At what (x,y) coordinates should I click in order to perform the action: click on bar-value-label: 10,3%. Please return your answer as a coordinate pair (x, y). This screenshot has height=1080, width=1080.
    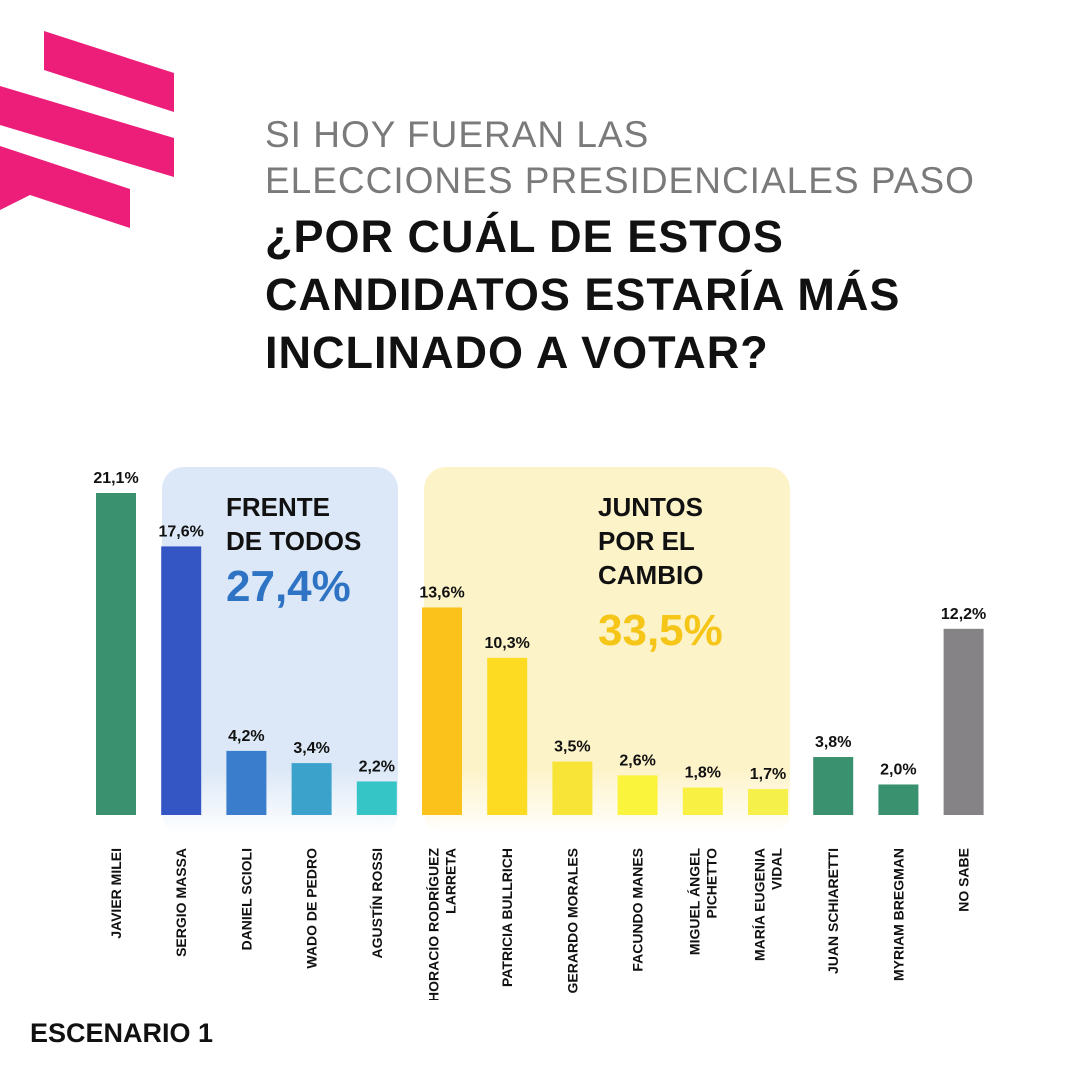
    Looking at the image, I should click on (507, 643).